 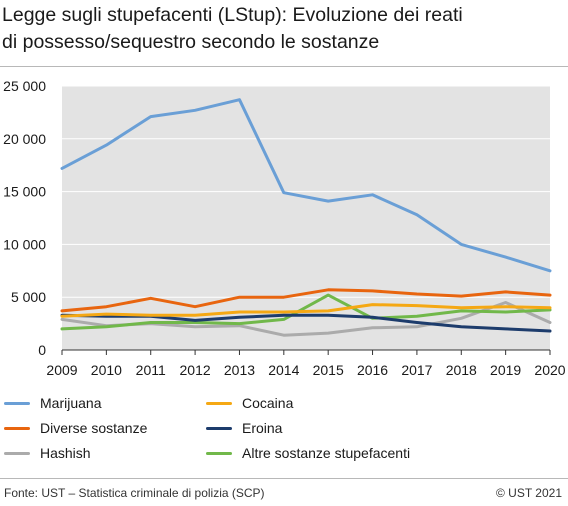 I want to click on x-tick-label: 2016, so click(x=372, y=370).